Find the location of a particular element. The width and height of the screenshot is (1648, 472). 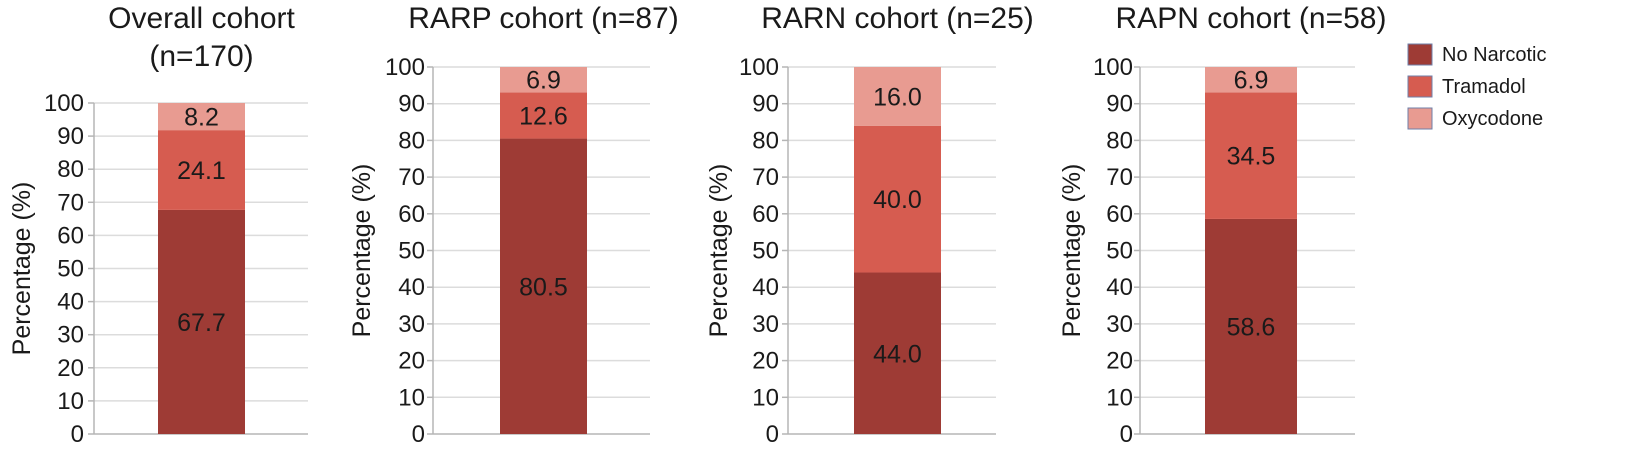

legend: No Narcotic Tramadol Oxycodone is located at coordinates (1476, 86).